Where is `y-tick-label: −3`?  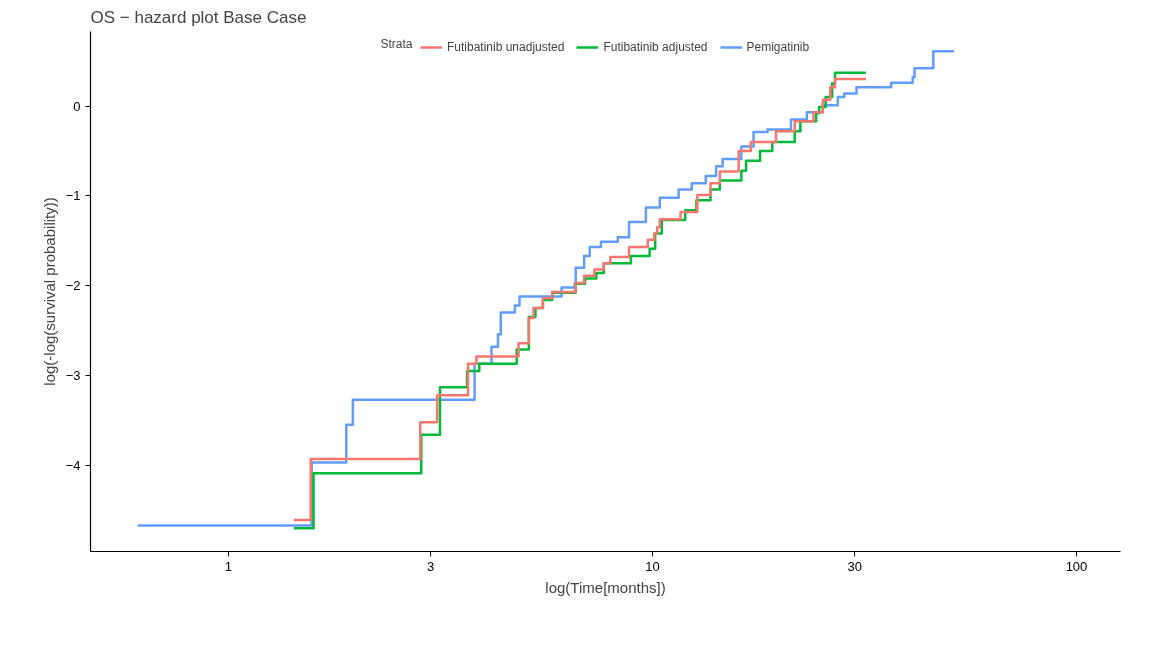
y-tick-label: −3 is located at coordinates (73, 375).